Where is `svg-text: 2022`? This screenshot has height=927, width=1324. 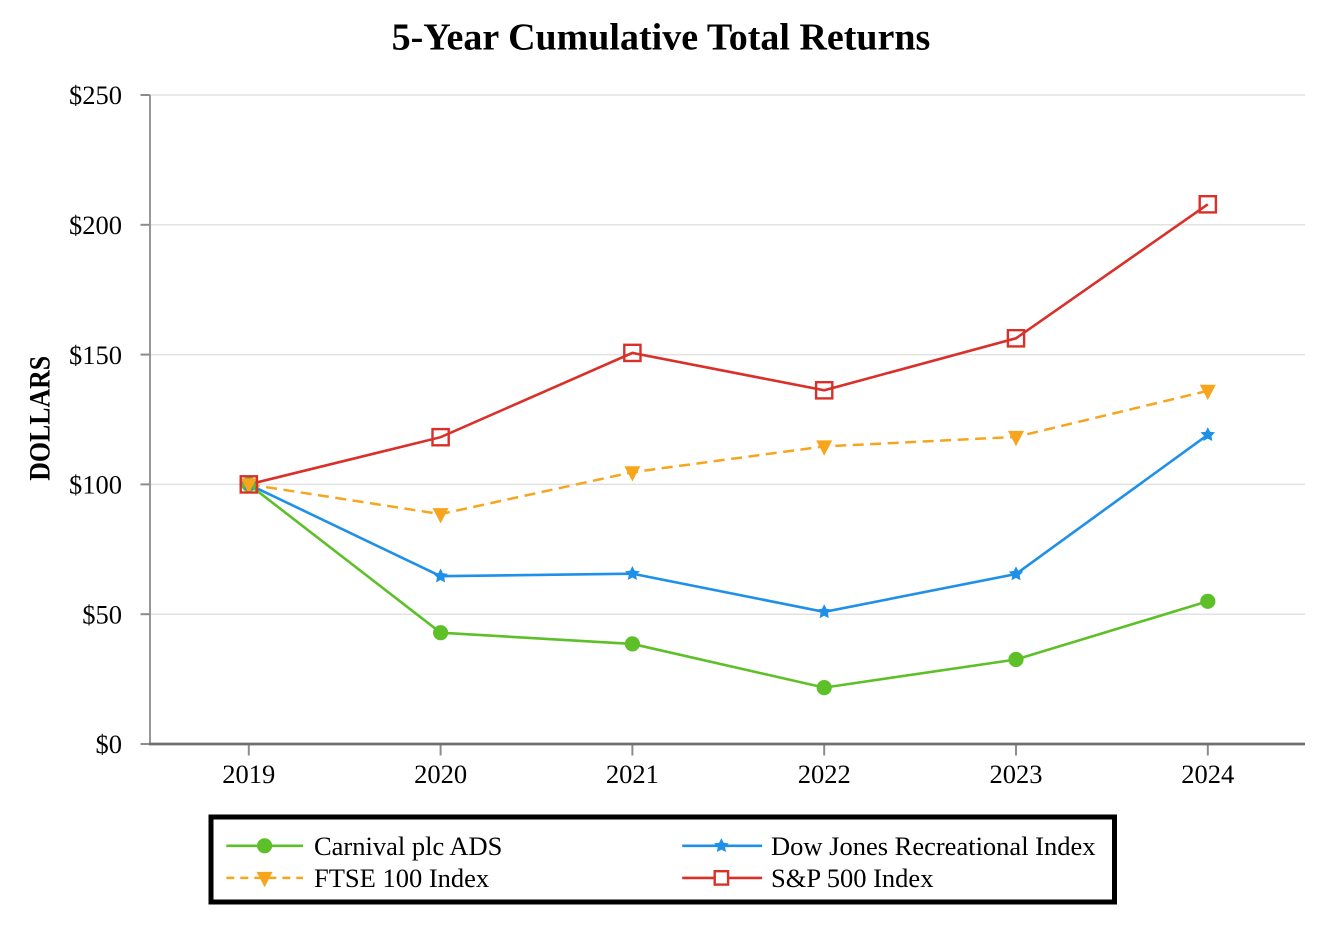
svg-text: 2022 is located at coordinates (824, 774).